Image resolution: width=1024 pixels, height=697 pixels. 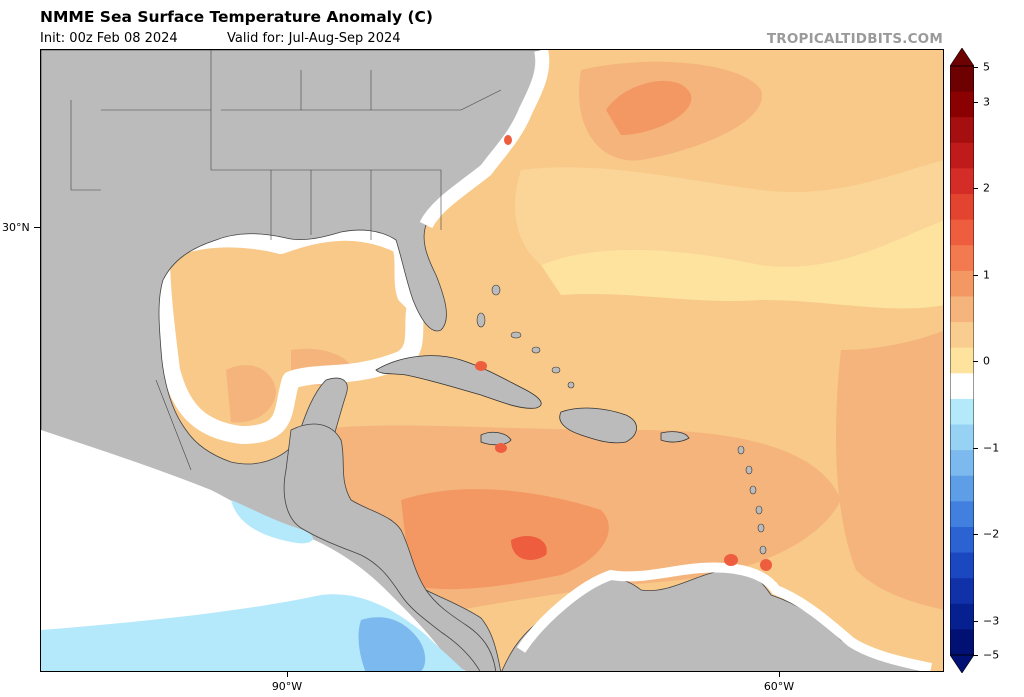 What do you see at coordinates (986, 67) in the screenshot?
I see `colorbar-label: 5` at bounding box center [986, 67].